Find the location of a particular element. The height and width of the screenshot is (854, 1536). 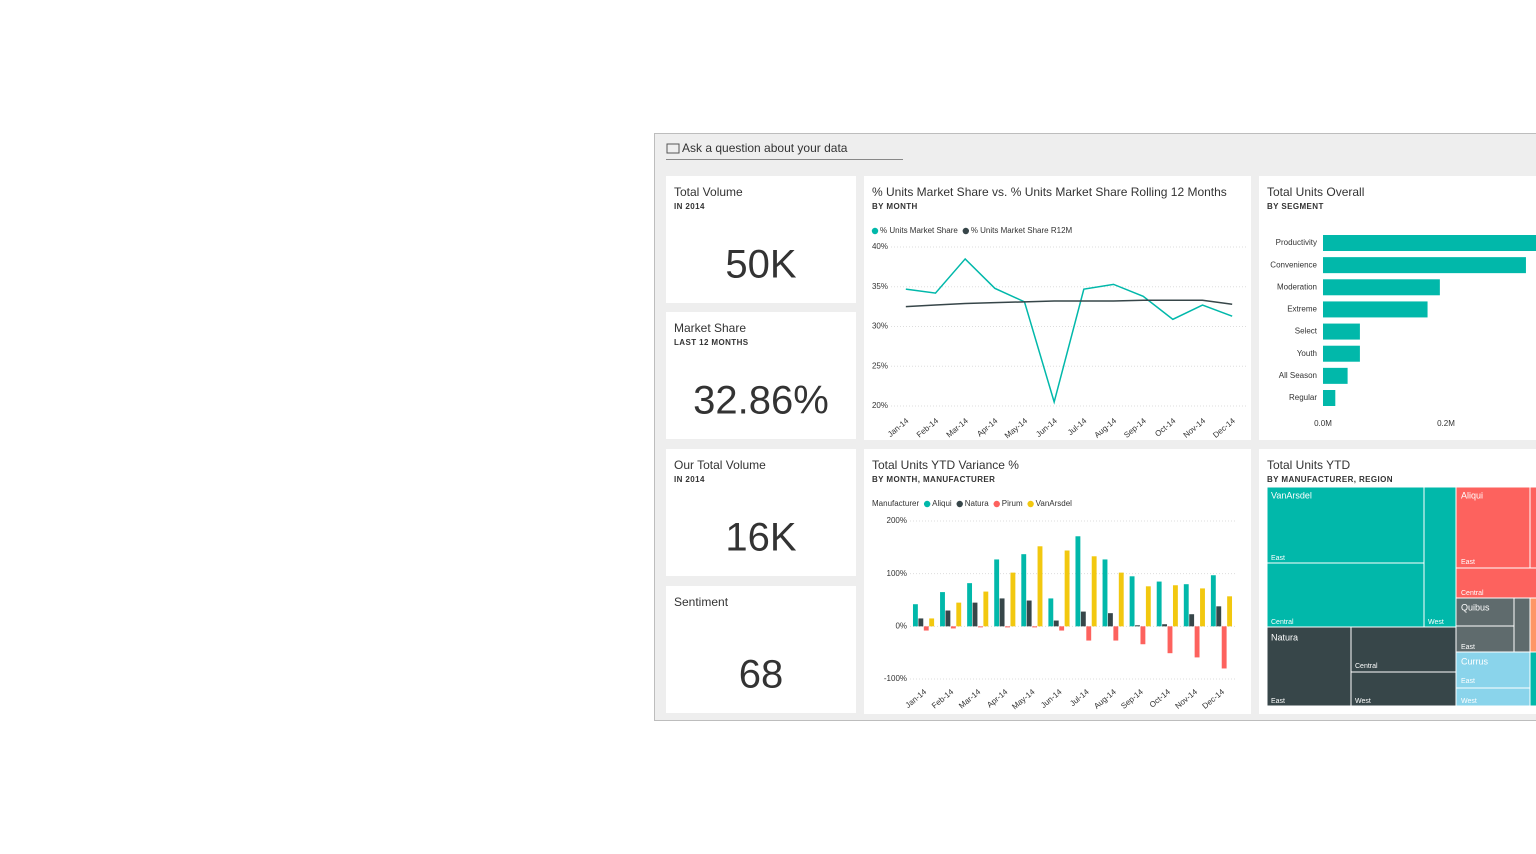

qna-box: Ask a question about your data is located at coordinates (784, 150).